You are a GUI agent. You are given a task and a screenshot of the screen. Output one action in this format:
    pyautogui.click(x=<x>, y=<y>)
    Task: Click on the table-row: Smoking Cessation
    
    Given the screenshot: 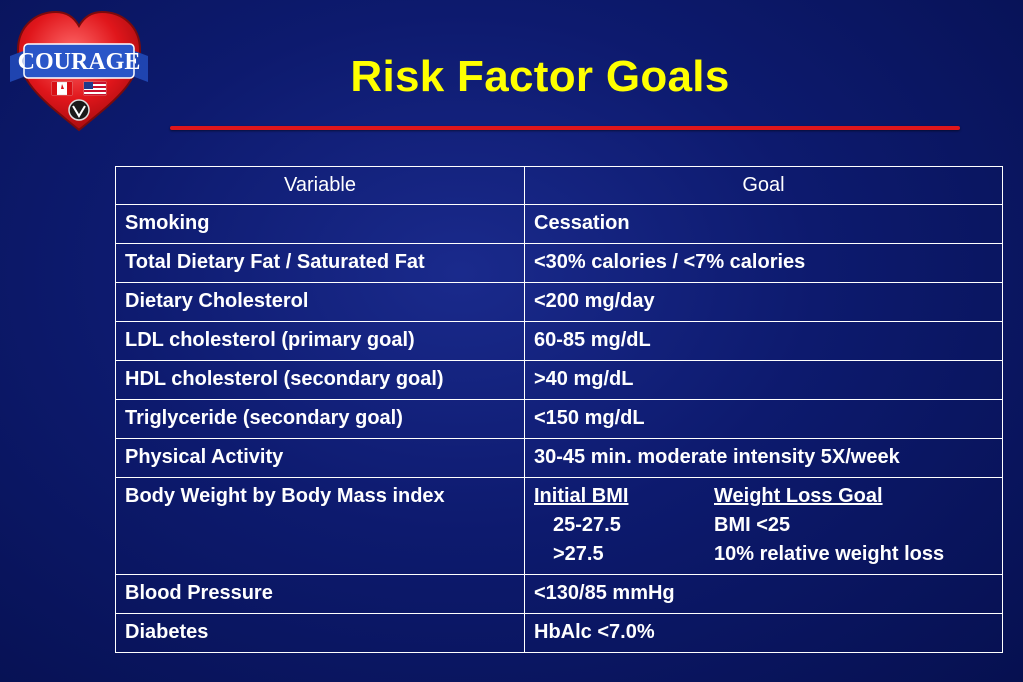 What is the action you would take?
    pyautogui.click(x=559, y=224)
    